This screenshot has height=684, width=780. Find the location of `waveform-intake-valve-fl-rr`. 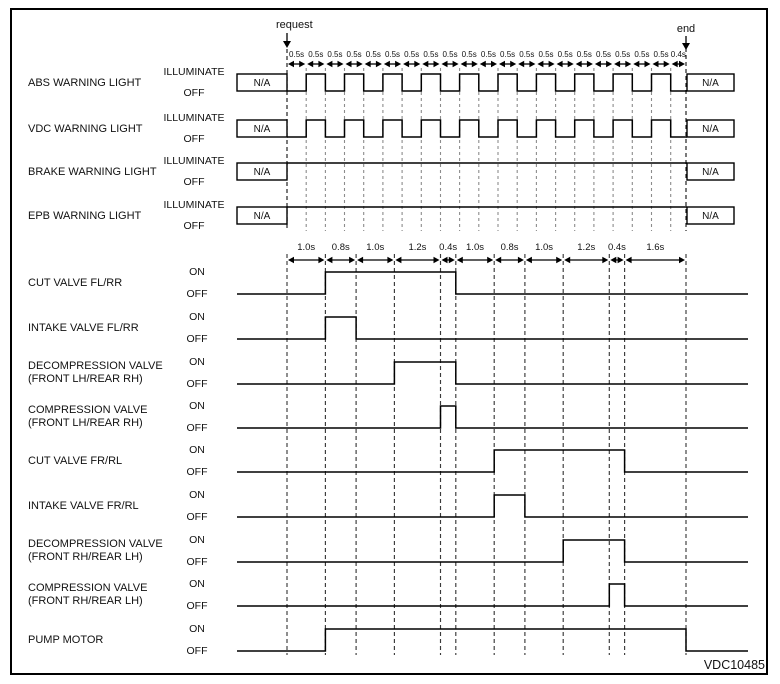

waveform-intake-valve-fl-rr is located at coordinates (492, 328).